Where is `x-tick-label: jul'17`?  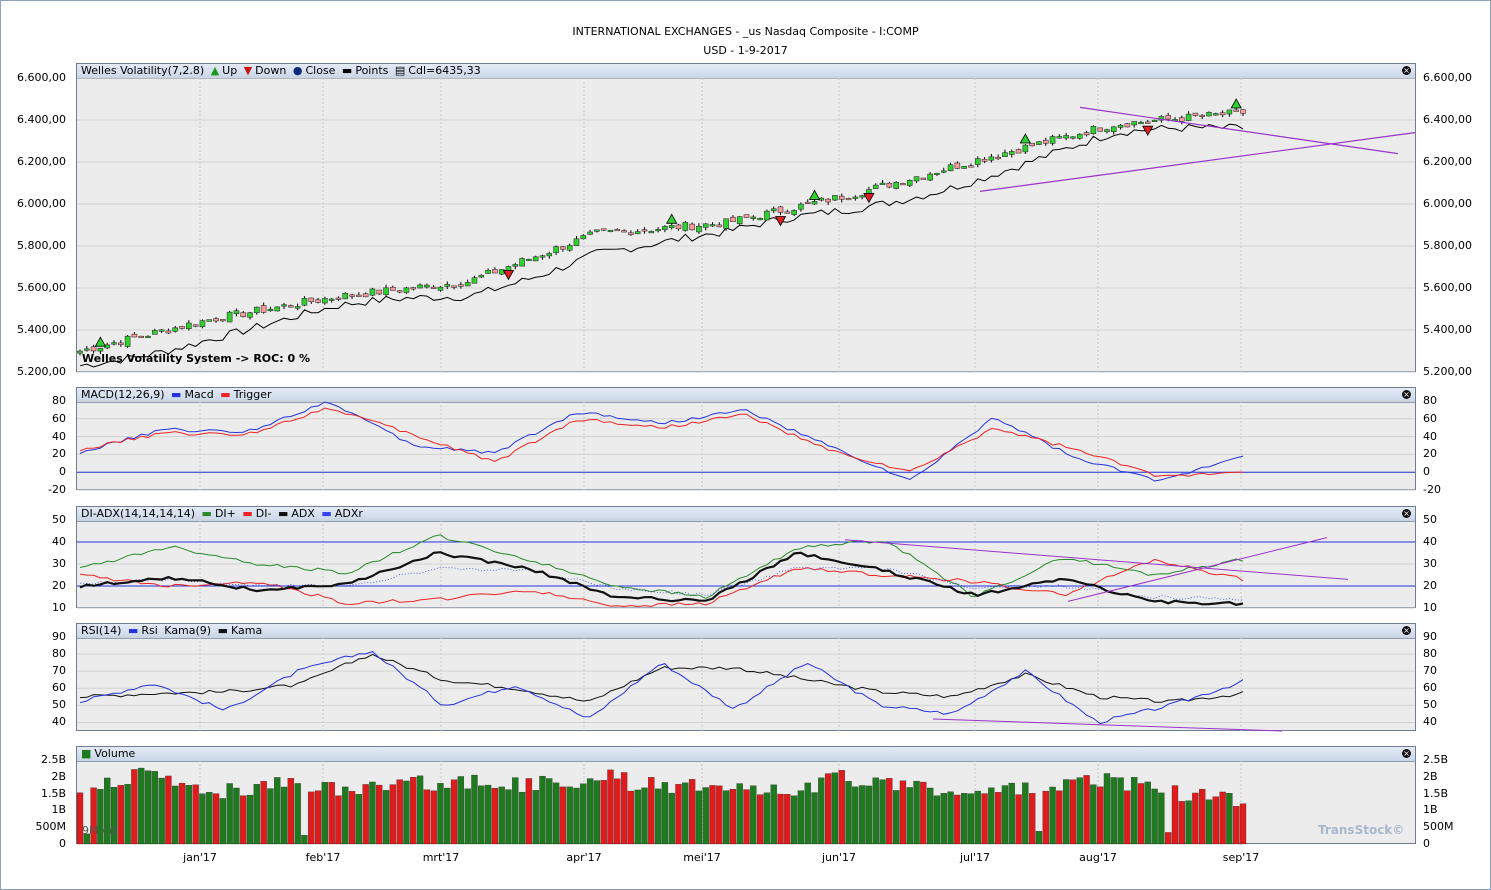 x-tick-label: jul'17 is located at coordinates (975, 857).